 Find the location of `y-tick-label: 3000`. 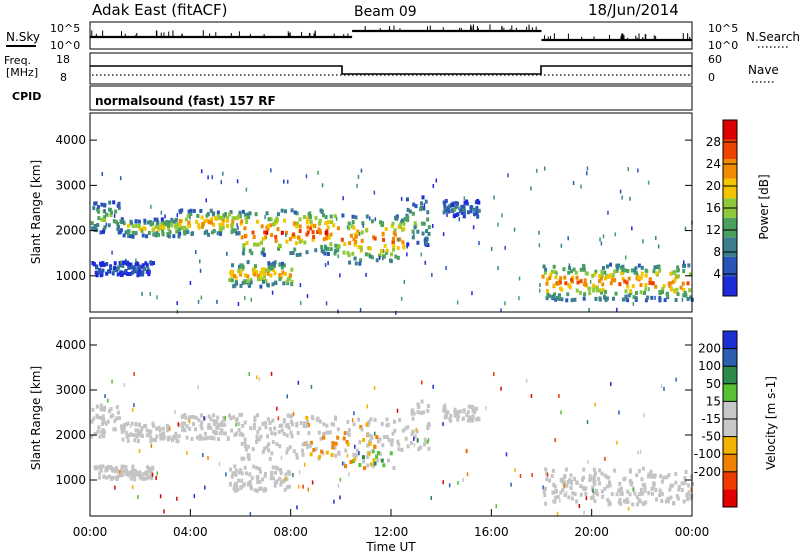

y-tick-label: 3000 is located at coordinates (70, 390).